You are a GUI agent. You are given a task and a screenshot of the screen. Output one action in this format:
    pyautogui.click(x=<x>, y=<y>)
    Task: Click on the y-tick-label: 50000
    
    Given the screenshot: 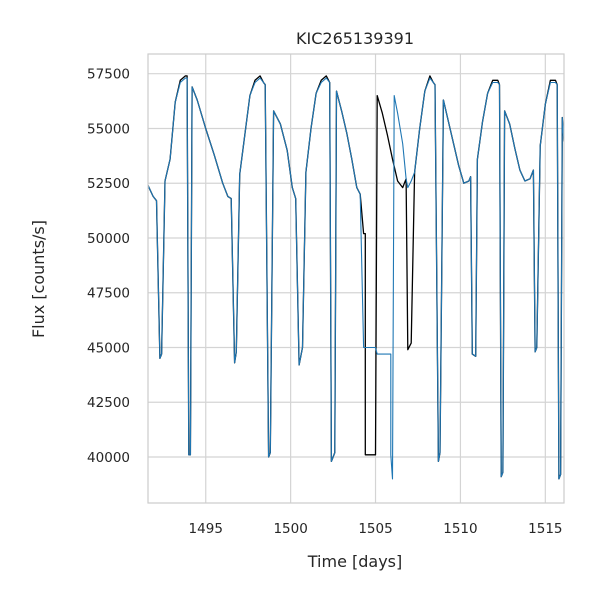 What is the action you would take?
    pyautogui.click(x=108, y=239)
    